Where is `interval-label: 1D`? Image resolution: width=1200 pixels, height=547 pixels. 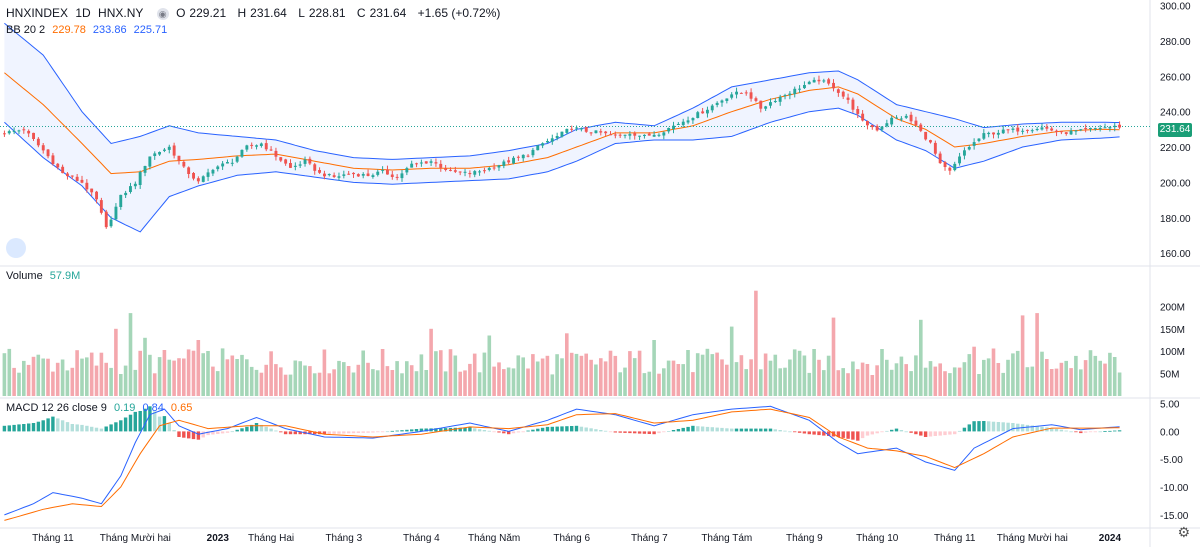
interval-label: 1D is located at coordinates (83, 13).